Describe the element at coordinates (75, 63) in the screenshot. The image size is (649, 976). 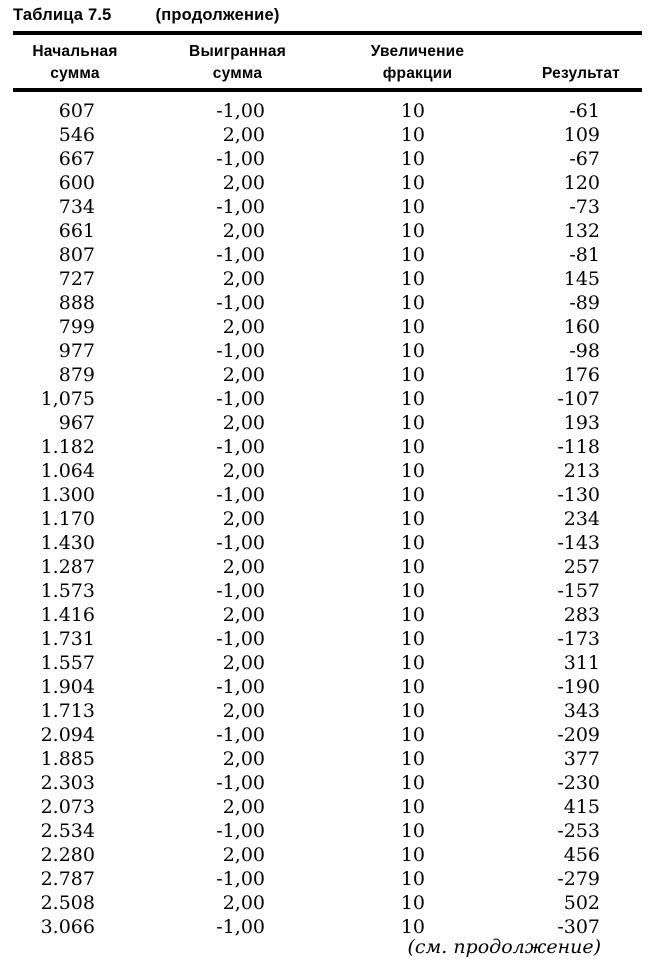
I see `column-header-start-sum: Начальная сумма` at that location.